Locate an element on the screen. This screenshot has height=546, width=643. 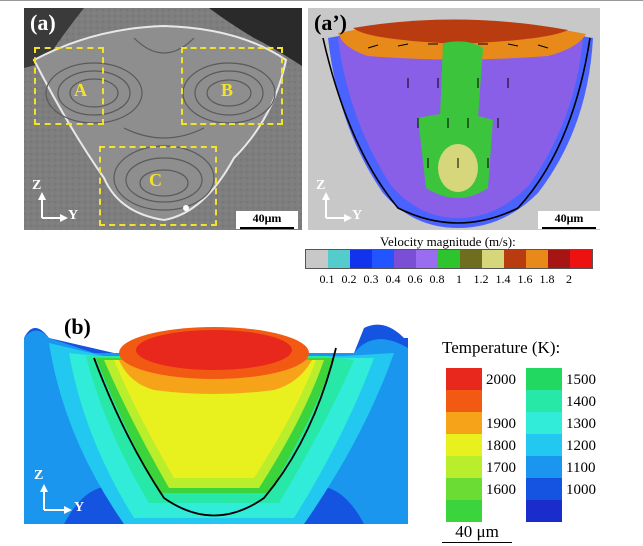
panel-b-axes: Z Y is located at coordinates (59, 492).